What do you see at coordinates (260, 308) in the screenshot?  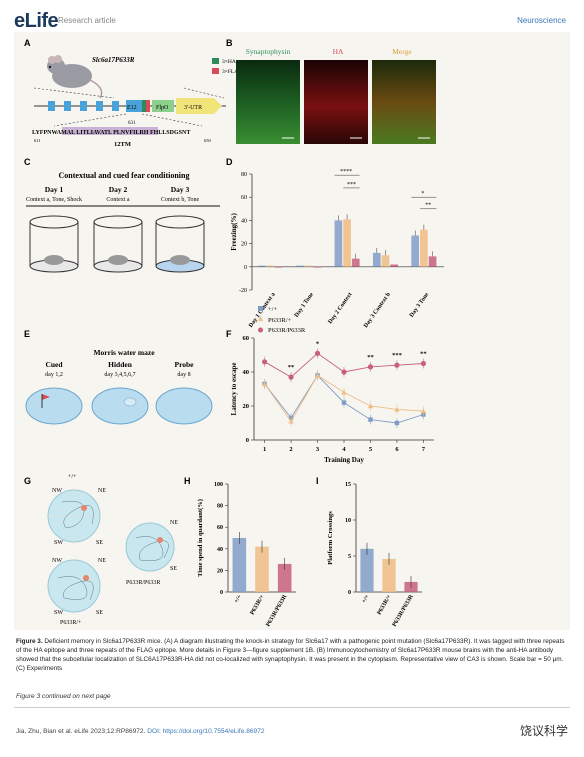 I see `legend-wt-marker` at bounding box center [260, 308].